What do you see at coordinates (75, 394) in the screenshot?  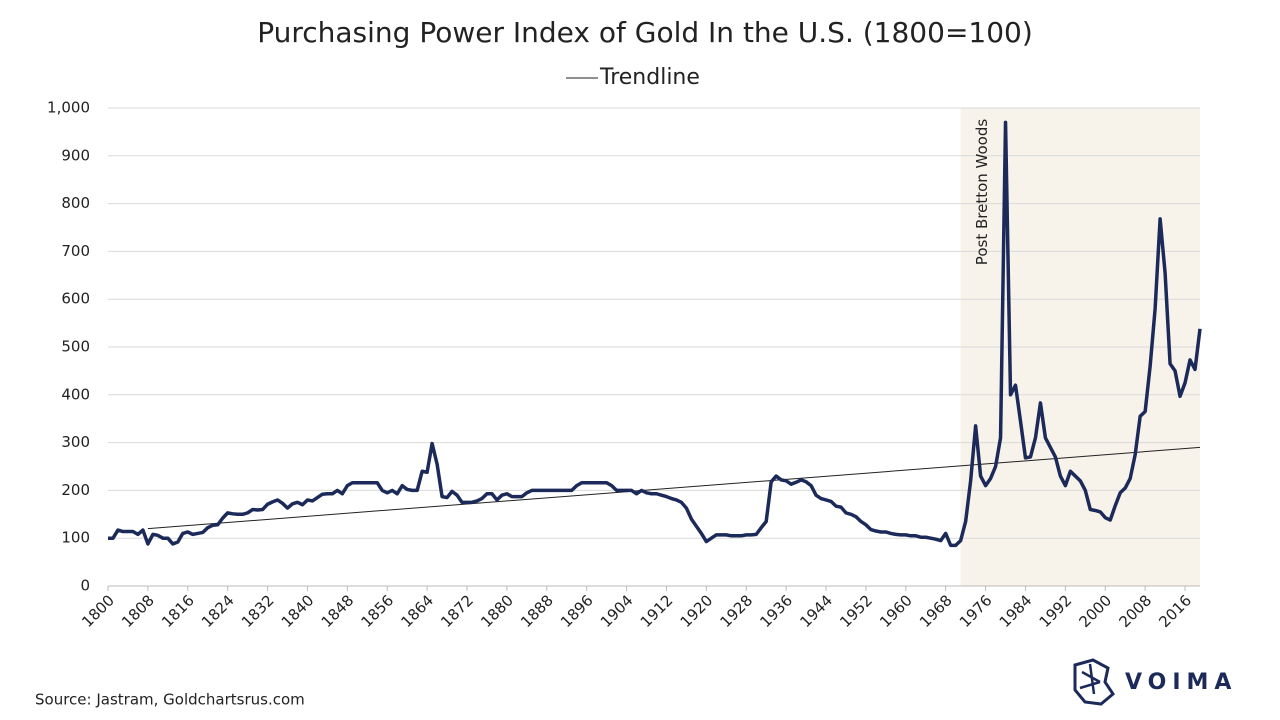 I see `y-tick-label: 400` at bounding box center [75, 394].